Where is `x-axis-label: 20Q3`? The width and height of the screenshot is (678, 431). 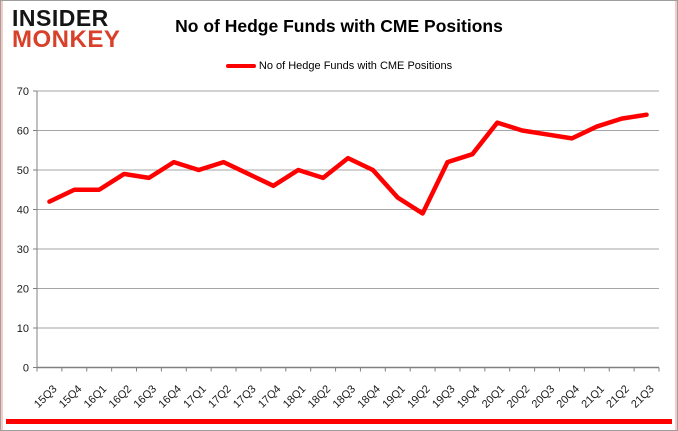 x-axis-label: 20Q3 is located at coordinates (544, 397).